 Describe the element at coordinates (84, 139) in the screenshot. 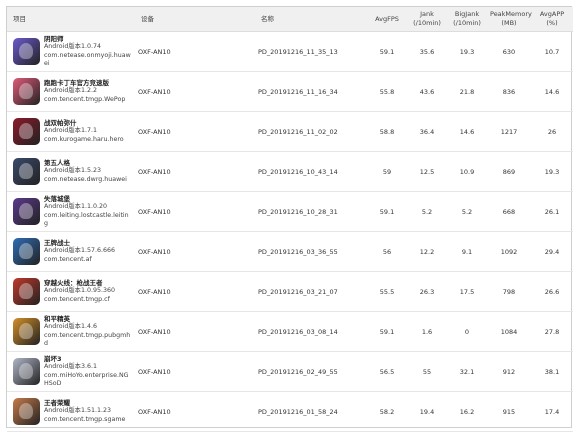

I see `game-package: com.kurogame.haru.hero` at that location.